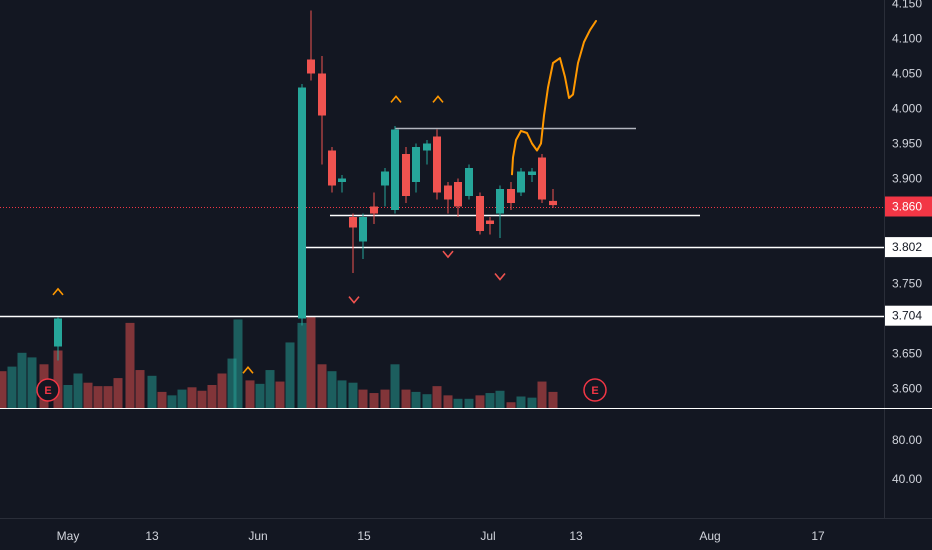 The width and height of the screenshot is (932, 550). I want to click on price-tag-current-label: 3.860, so click(907, 207).